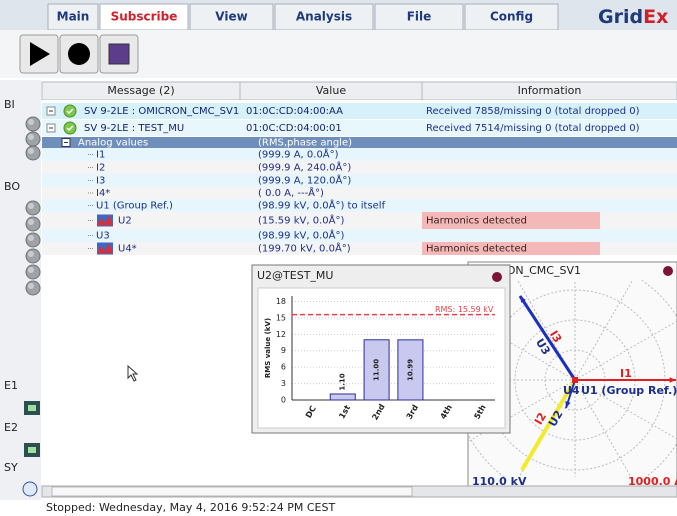 The height and width of the screenshot is (516, 677). What do you see at coordinates (103, 236) in the screenshot?
I see `channel-name: U3` at bounding box center [103, 236].